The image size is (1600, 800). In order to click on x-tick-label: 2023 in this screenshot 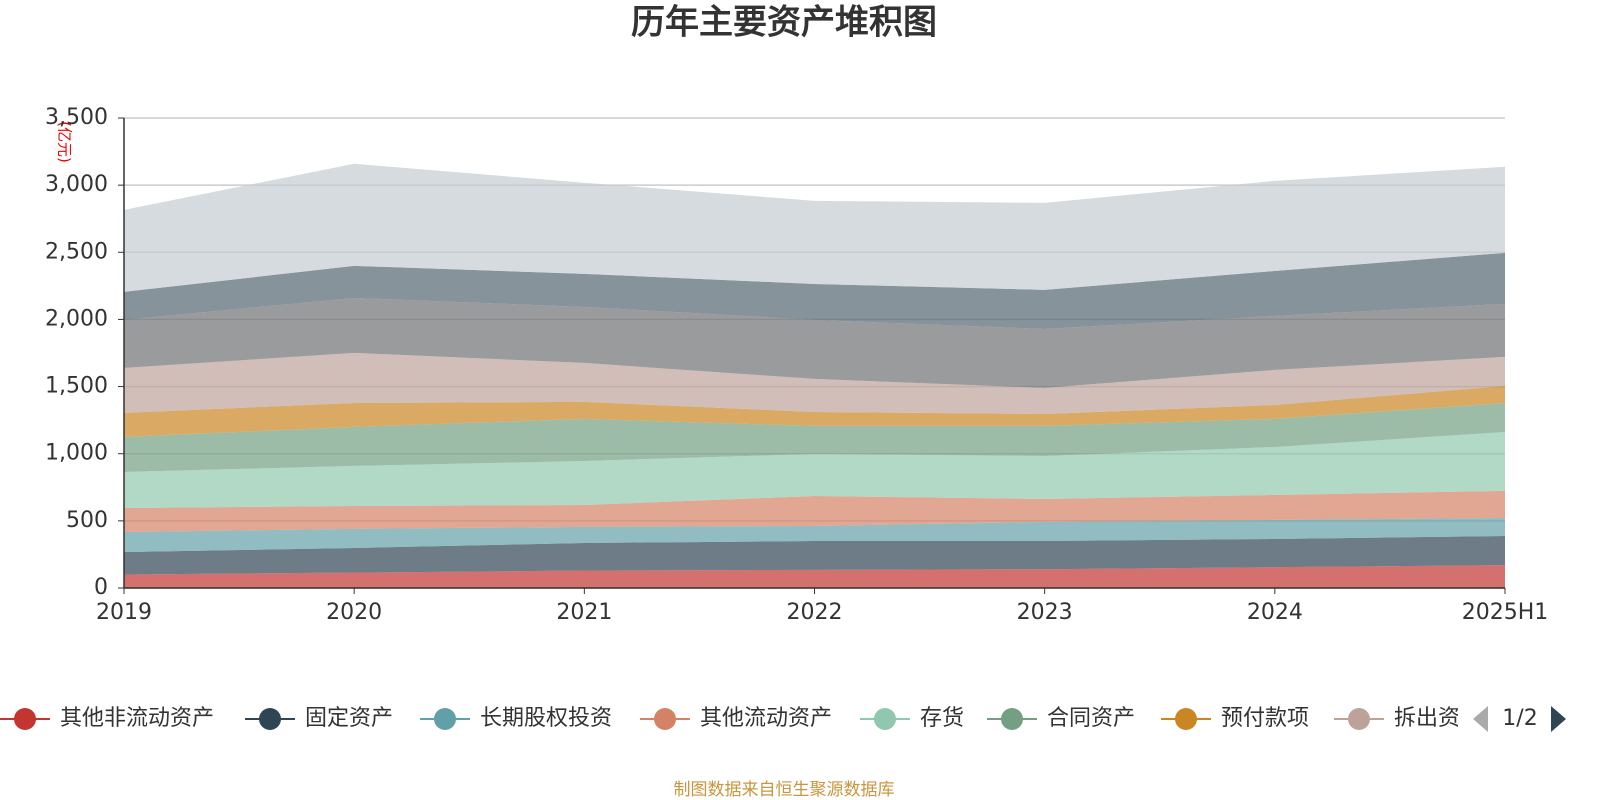, I will do `click(1045, 612)`.